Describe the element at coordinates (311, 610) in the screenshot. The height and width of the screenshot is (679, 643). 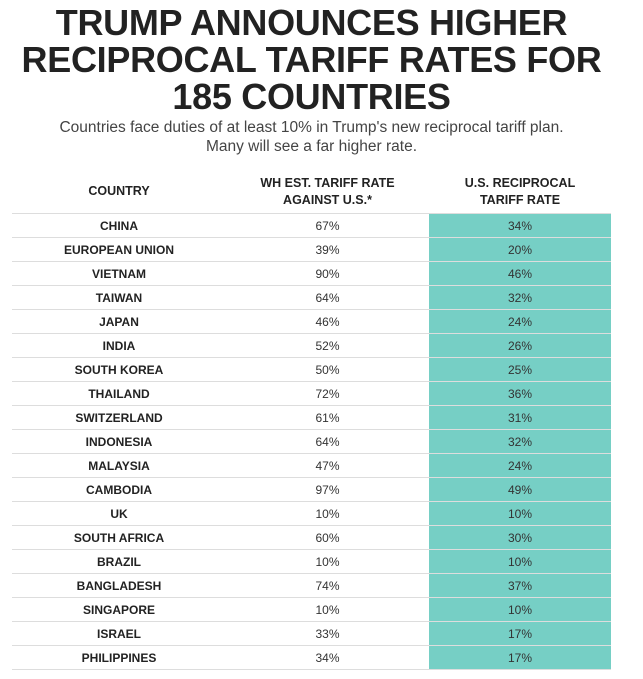
I see `table-row: SINGAPORE 10% 10%` at that location.